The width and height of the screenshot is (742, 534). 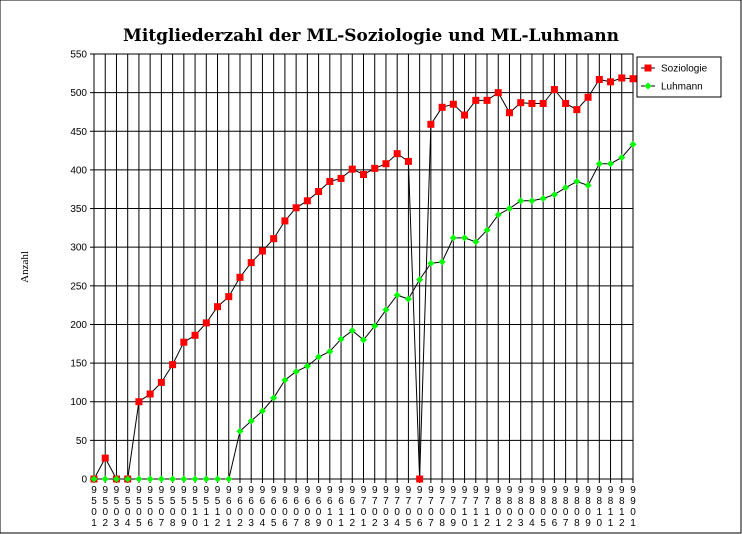 I want to click on legend-label: Soziologie, so click(x=684, y=69).